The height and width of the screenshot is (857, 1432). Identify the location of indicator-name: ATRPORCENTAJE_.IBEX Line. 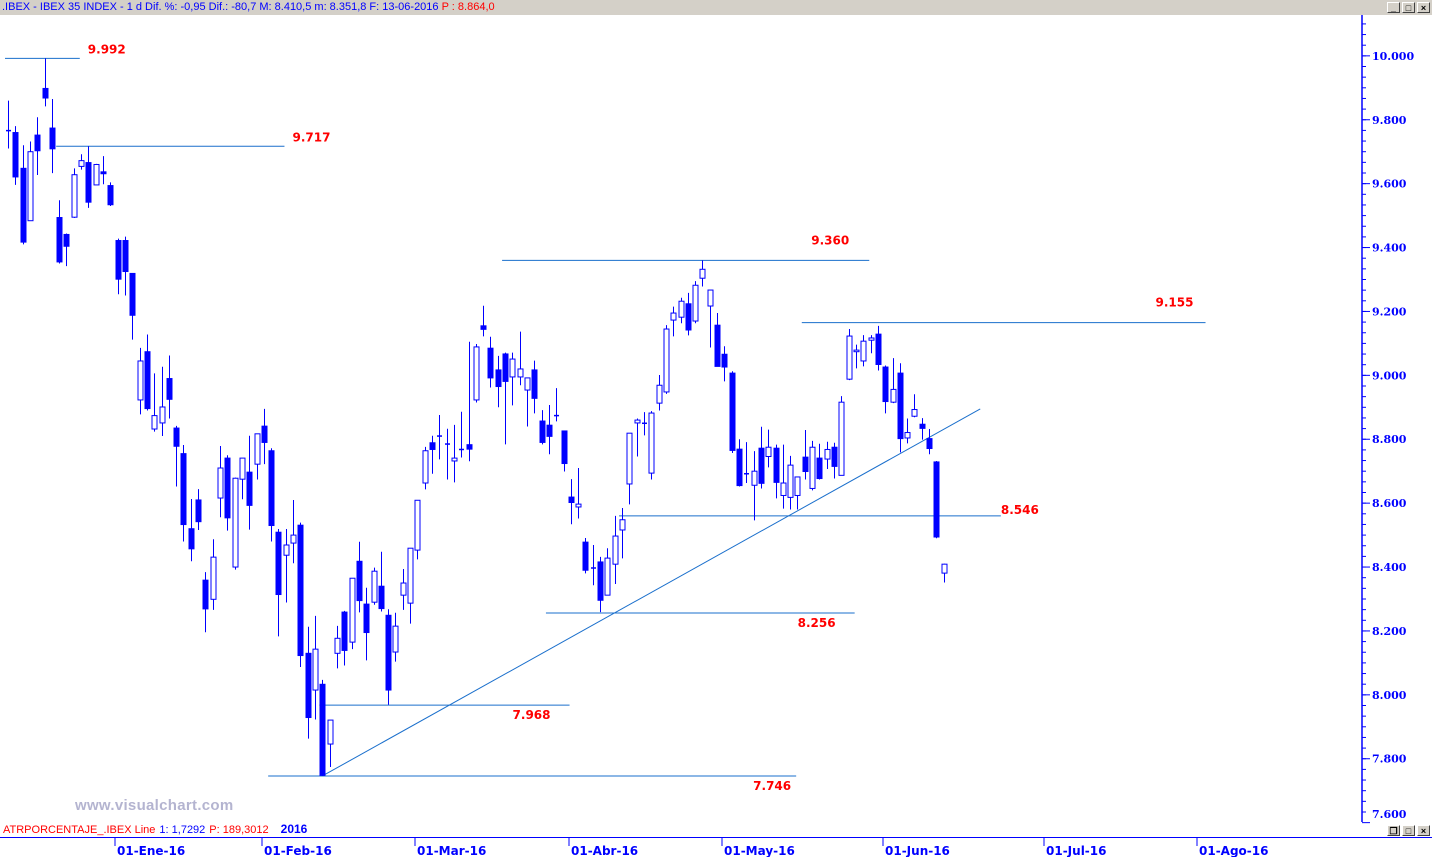
(79, 830).